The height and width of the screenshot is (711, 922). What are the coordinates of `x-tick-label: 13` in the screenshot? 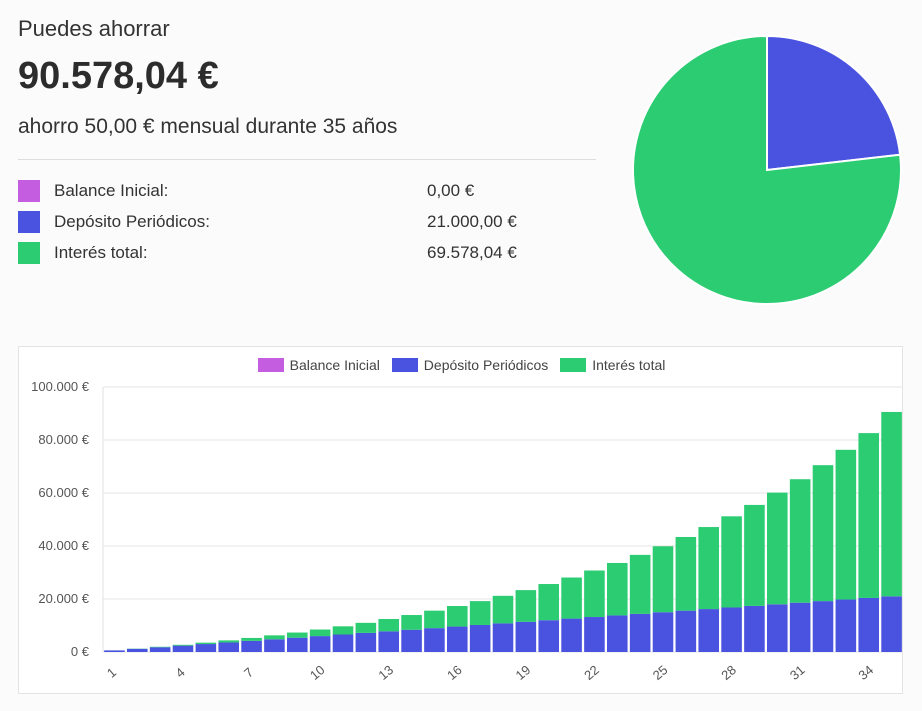 It's located at (385, 672).